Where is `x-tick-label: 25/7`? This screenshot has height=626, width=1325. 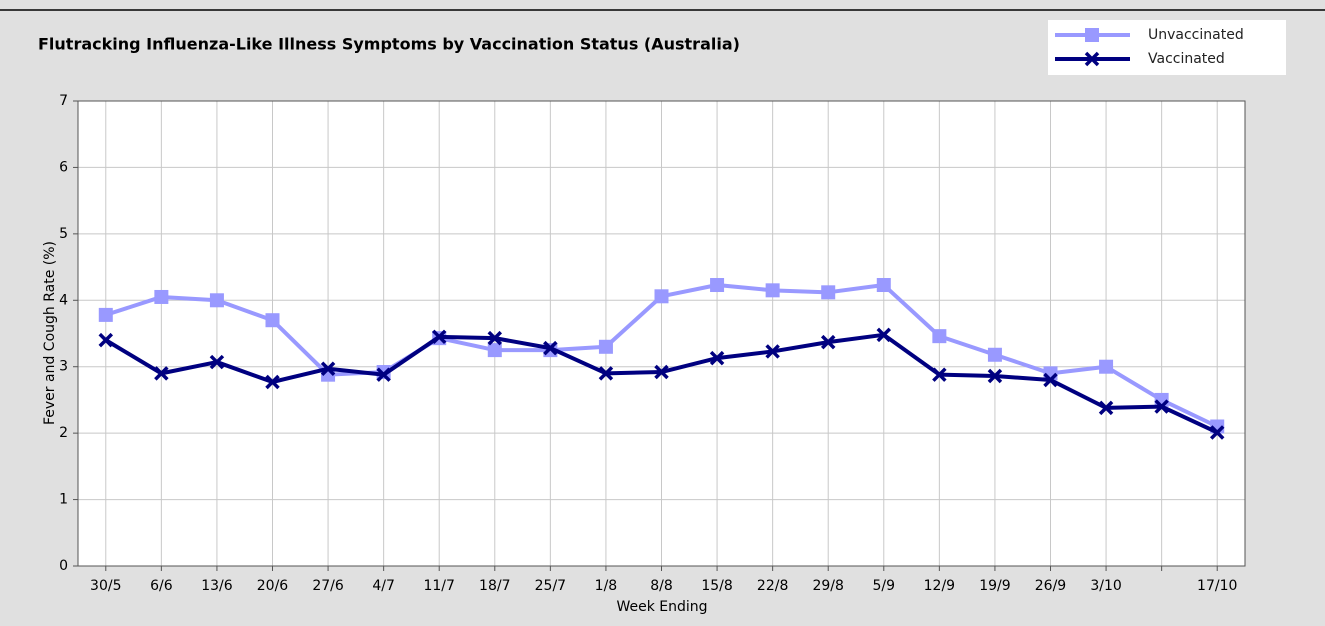
x-tick-label: 25/7 is located at coordinates (550, 586).